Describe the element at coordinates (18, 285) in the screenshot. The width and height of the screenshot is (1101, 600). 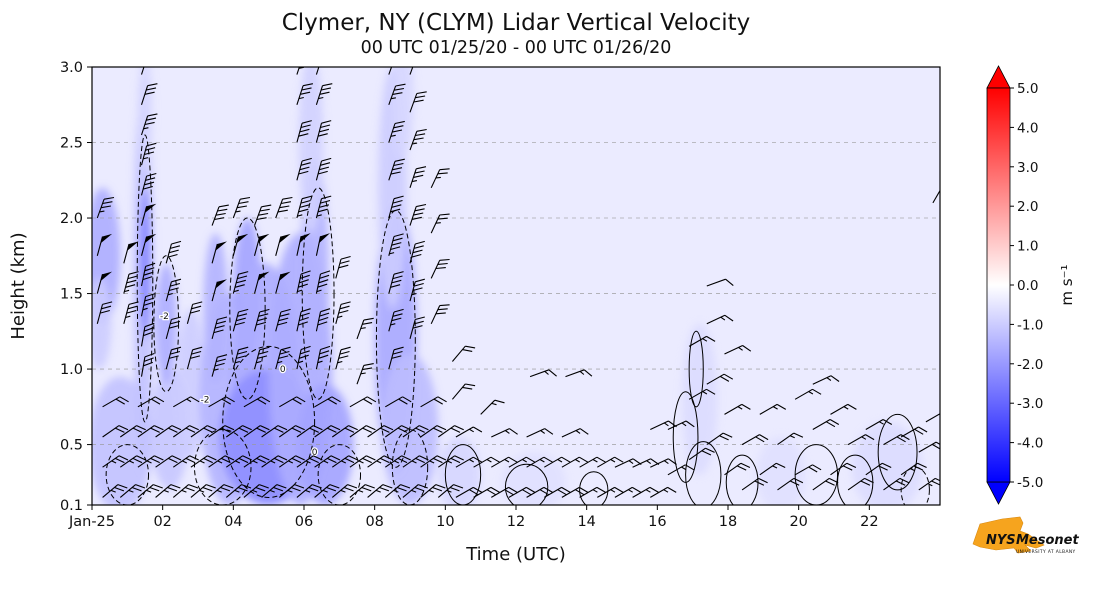
I see `y-axis-label: Height (km)` at that location.